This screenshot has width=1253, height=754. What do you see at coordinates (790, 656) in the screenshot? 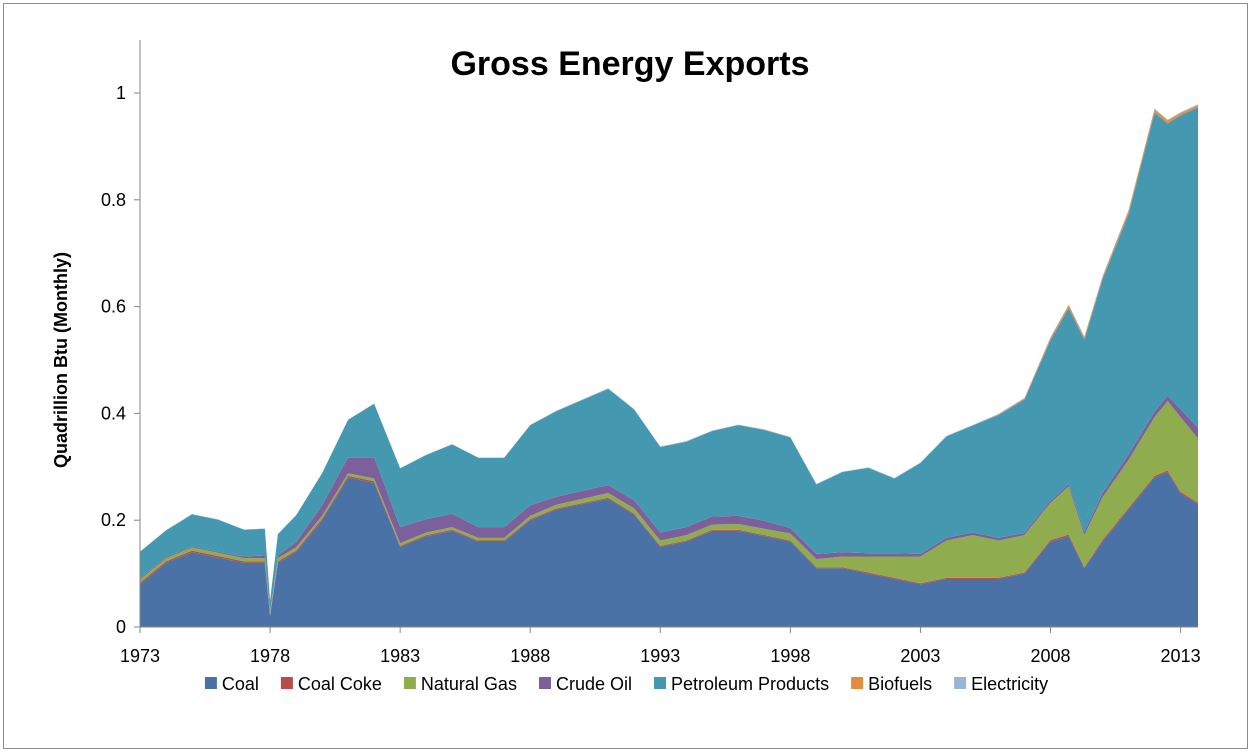
I see `x-tick-label: 1998` at bounding box center [790, 656].